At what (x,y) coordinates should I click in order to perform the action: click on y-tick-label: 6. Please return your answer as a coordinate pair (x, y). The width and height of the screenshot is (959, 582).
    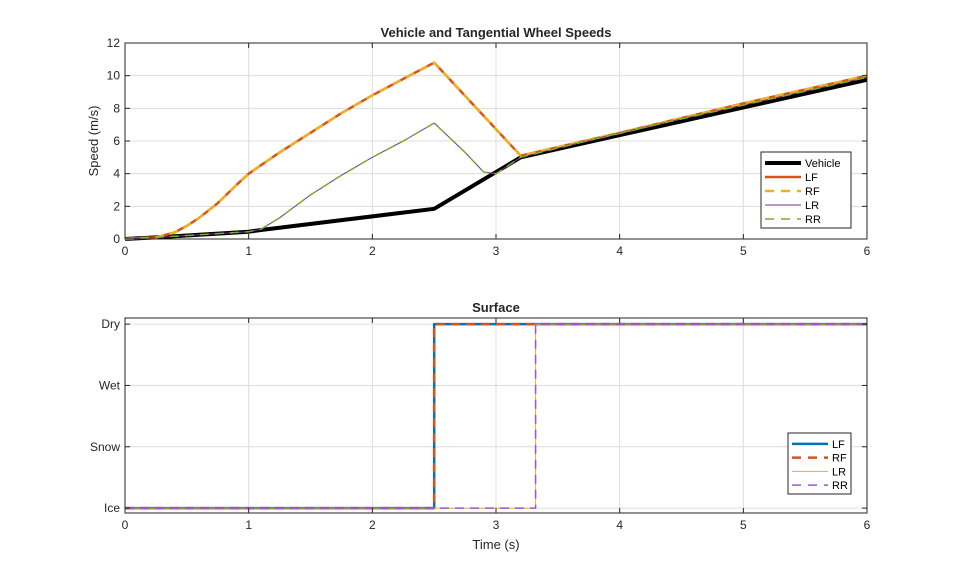
    Looking at the image, I should click on (116, 141).